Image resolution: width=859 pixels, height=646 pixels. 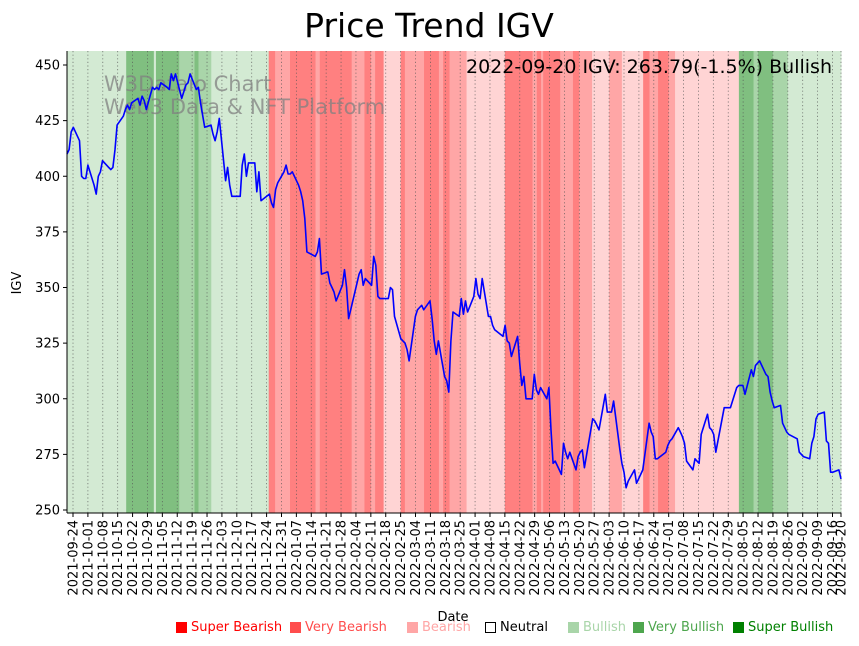 What do you see at coordinates (47, 177) in the screenshot?
I see `y-tick-label: 400` at bounding box center [47, 177].